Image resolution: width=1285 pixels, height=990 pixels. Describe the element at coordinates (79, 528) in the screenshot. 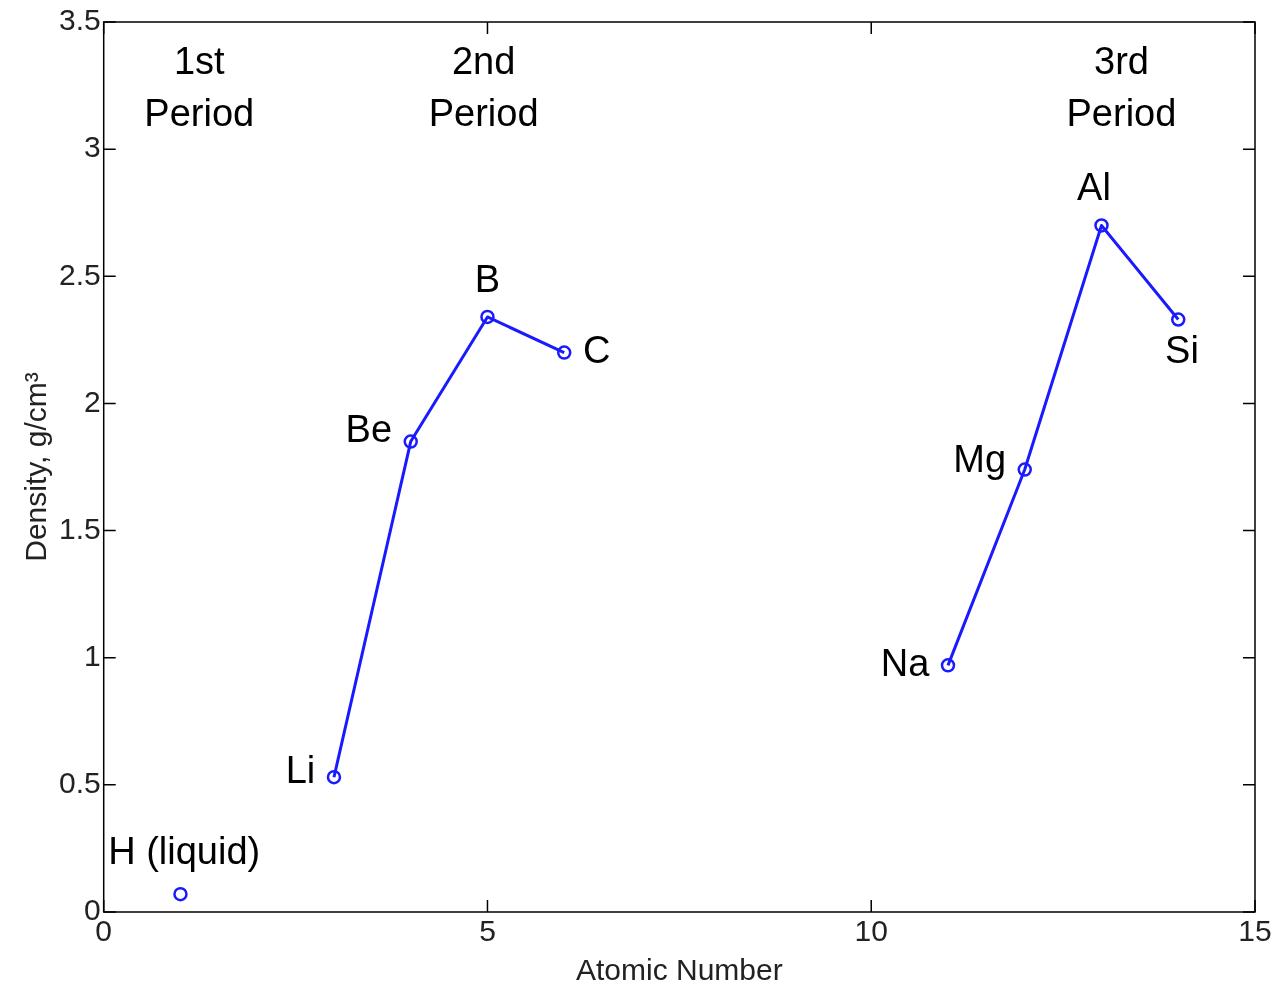

I see `y-tick-label: 1.5` at that location.